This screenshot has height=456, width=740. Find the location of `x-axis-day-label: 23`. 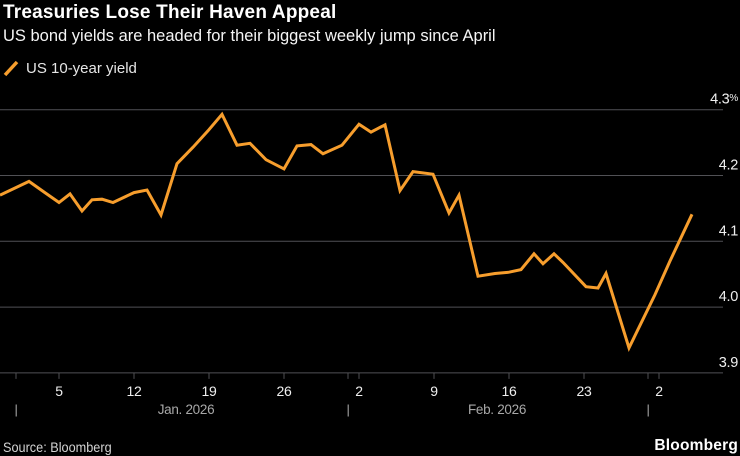

x-axis-day-label: 23 is located at coordinates (584, 391).